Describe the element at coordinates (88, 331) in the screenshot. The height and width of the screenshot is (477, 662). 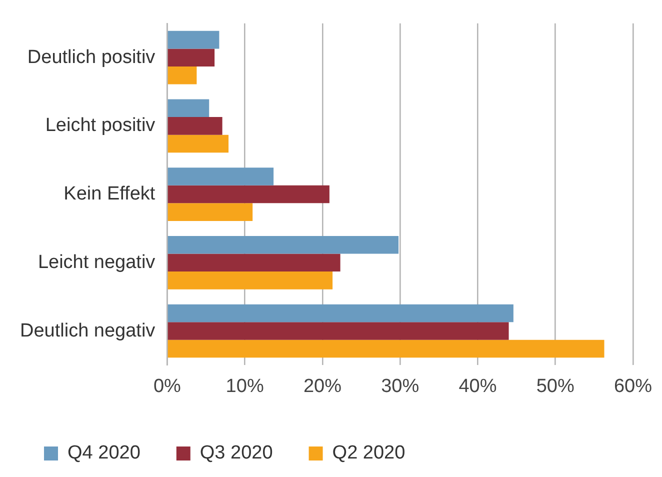
I see `y-tick-label: Deutlich negativ` at that location.